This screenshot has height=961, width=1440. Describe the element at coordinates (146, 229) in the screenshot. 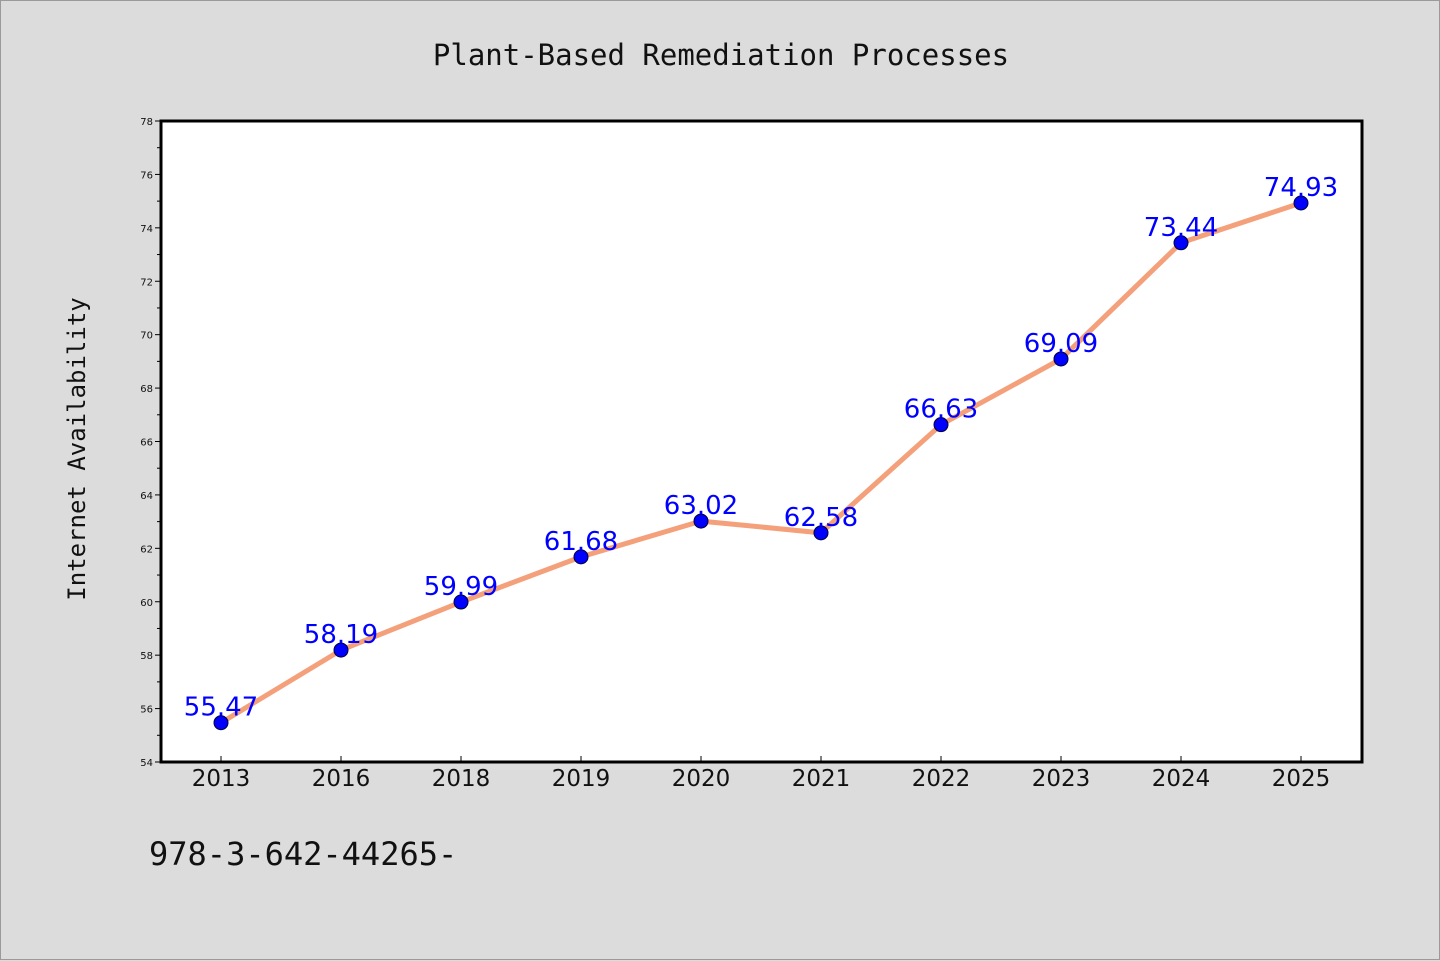

I see `y-tick-label: 74` at that location.